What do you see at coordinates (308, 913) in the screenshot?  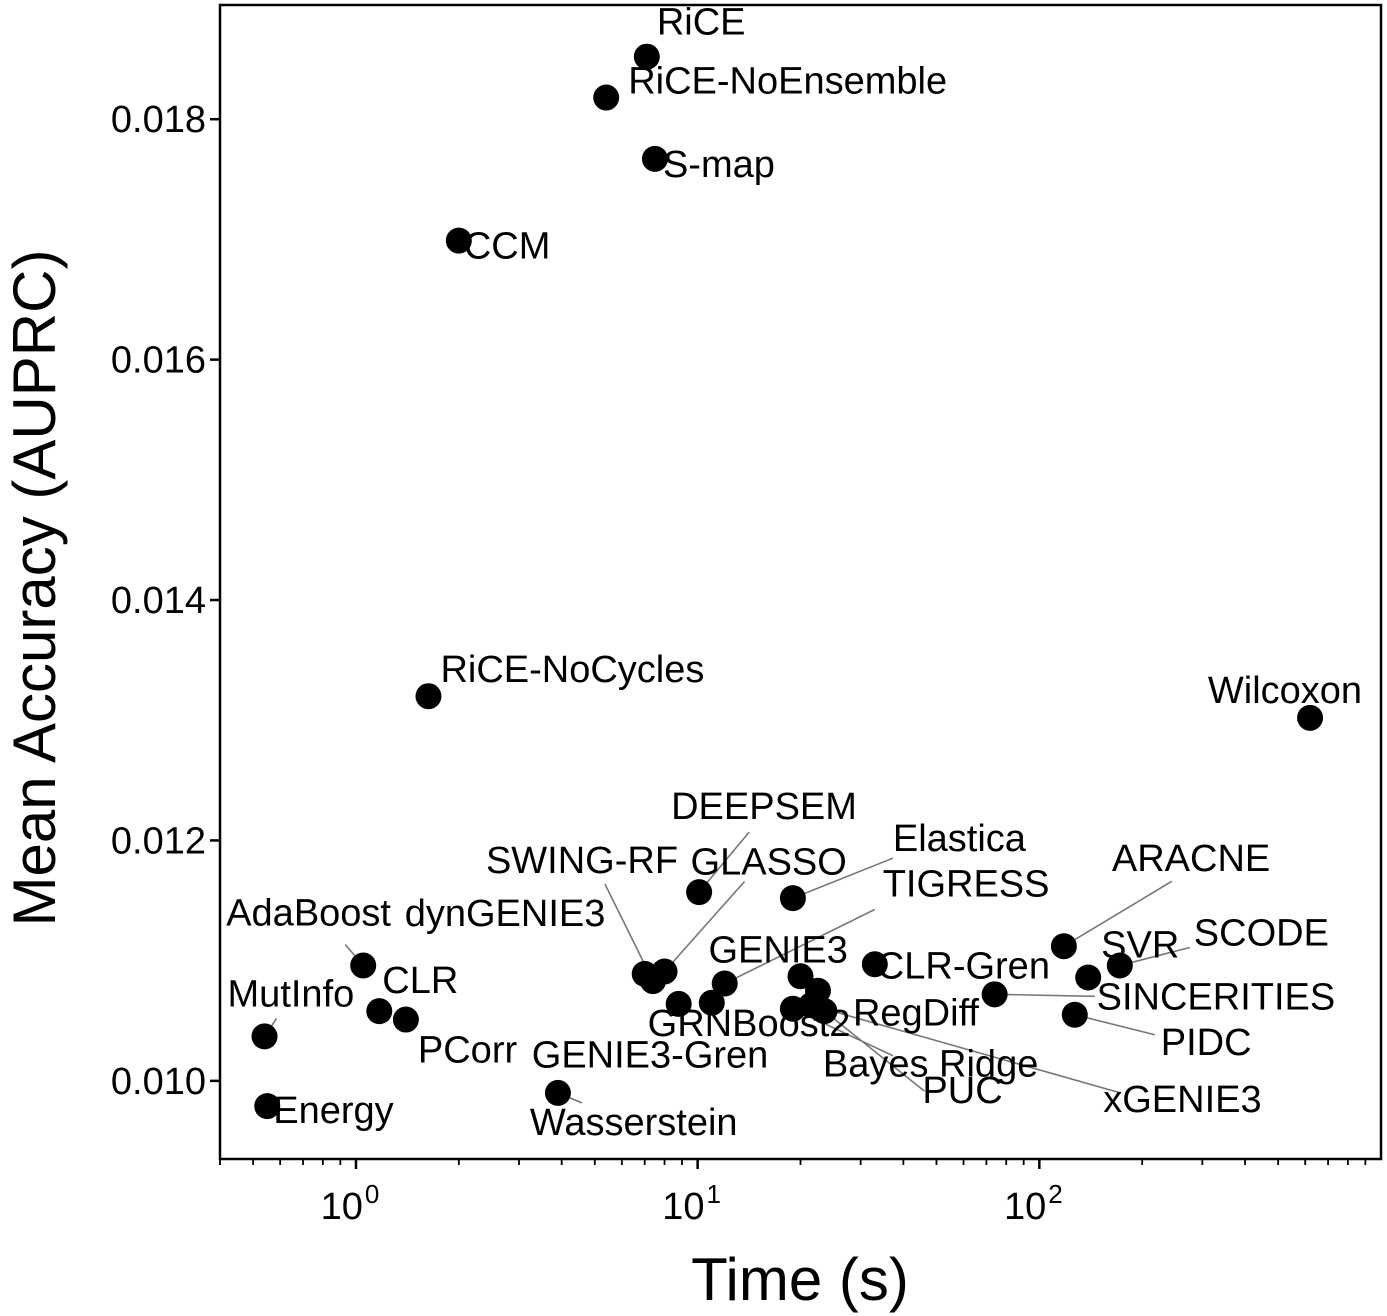 I see `label-adaboost: AdaBoost` at bounding box center [308, 913].